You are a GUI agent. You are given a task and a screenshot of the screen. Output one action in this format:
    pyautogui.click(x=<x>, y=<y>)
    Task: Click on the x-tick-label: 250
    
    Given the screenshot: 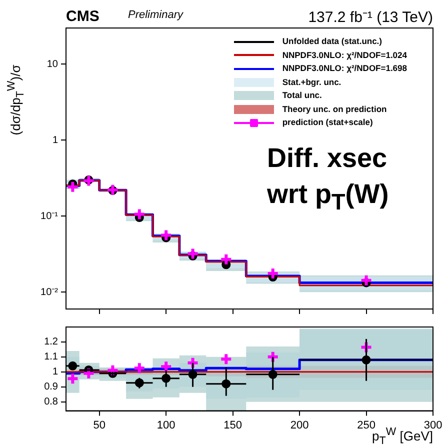 What is the action you would take?
    pyautogui.click(x=366, y=425)
    